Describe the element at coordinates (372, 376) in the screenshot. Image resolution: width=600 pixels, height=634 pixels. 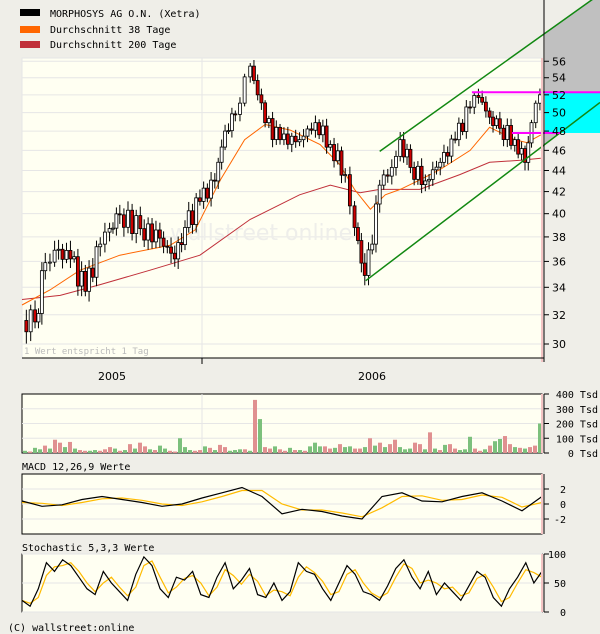
I see `x-tick-label-2006: 2006` at that location.